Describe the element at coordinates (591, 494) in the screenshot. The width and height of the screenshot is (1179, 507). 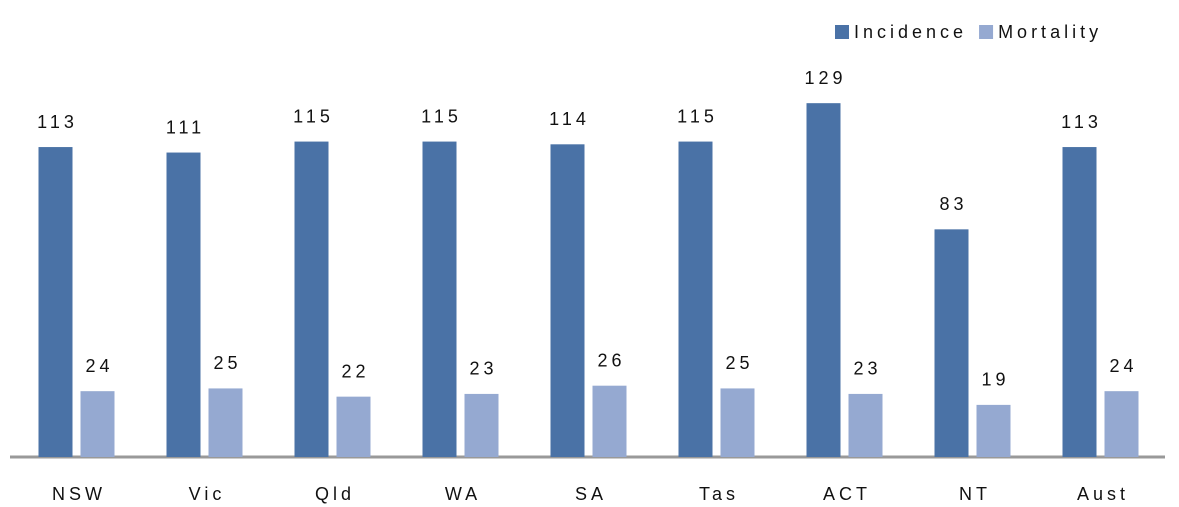
I see `x-tick-label: SA` at that location.